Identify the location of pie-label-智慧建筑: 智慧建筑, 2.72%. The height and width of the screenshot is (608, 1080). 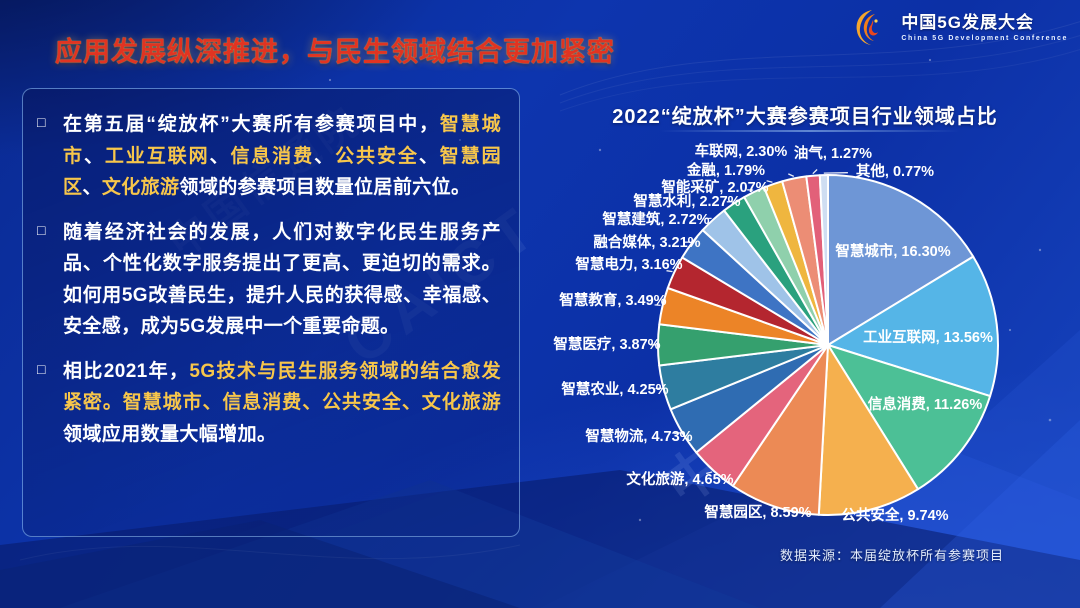
(655, 219).